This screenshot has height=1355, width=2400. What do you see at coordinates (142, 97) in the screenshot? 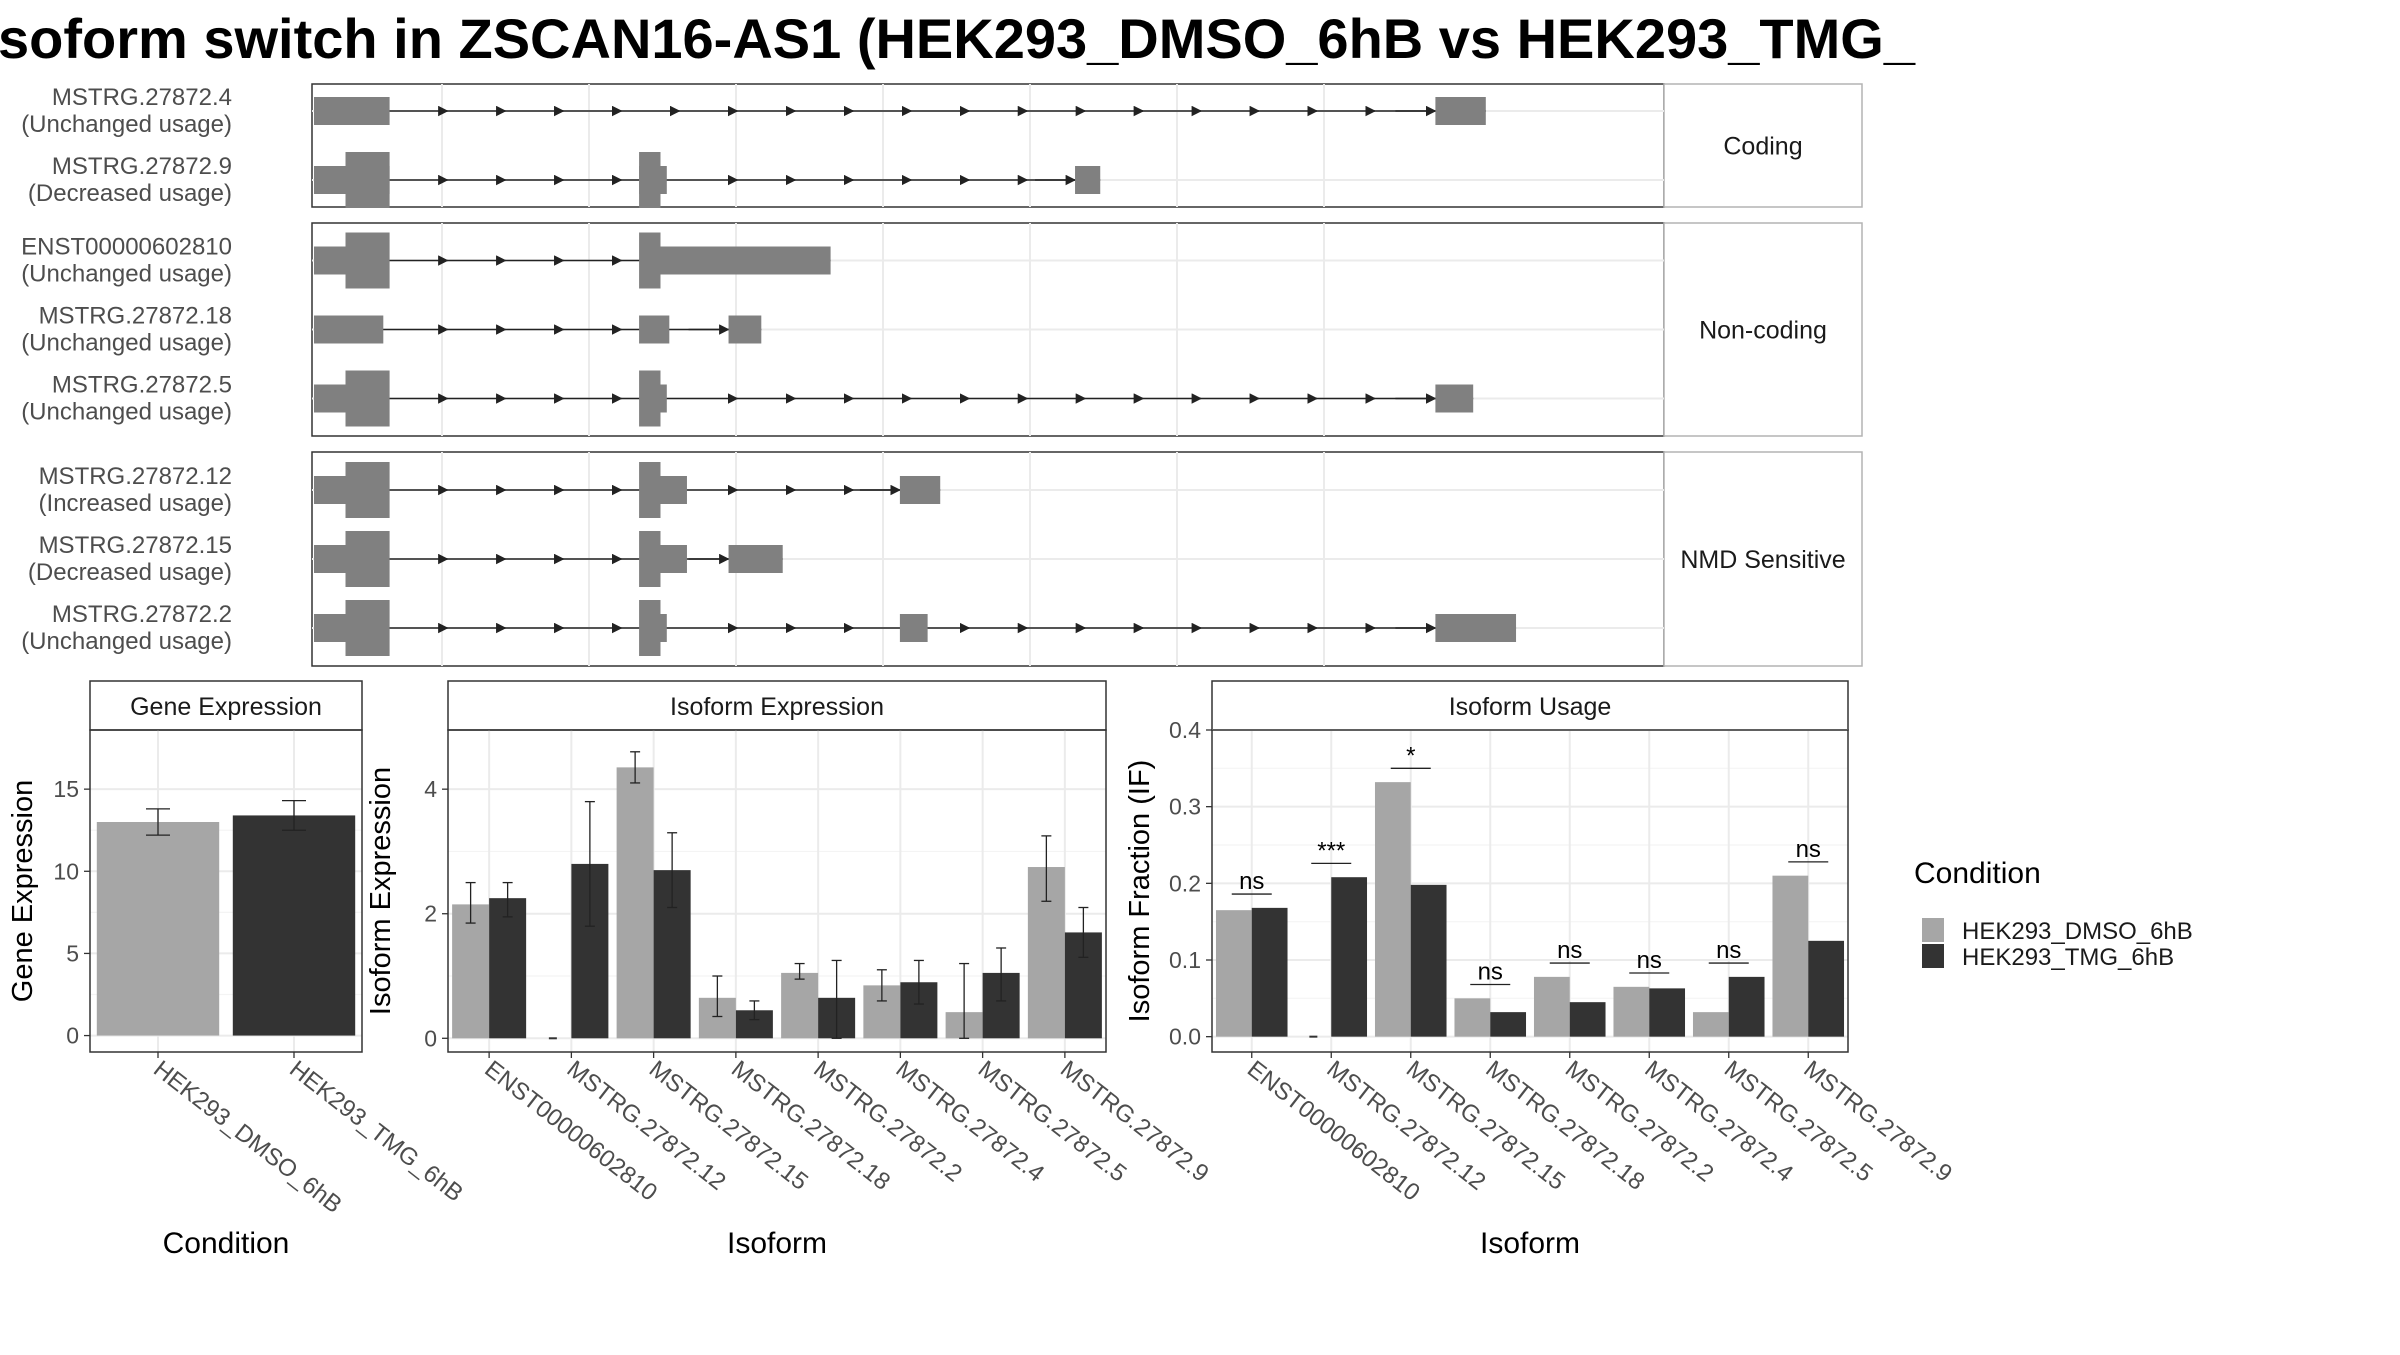
I see `transcript-name: MSTRG.27872.4` at bounding box center [142, 97].